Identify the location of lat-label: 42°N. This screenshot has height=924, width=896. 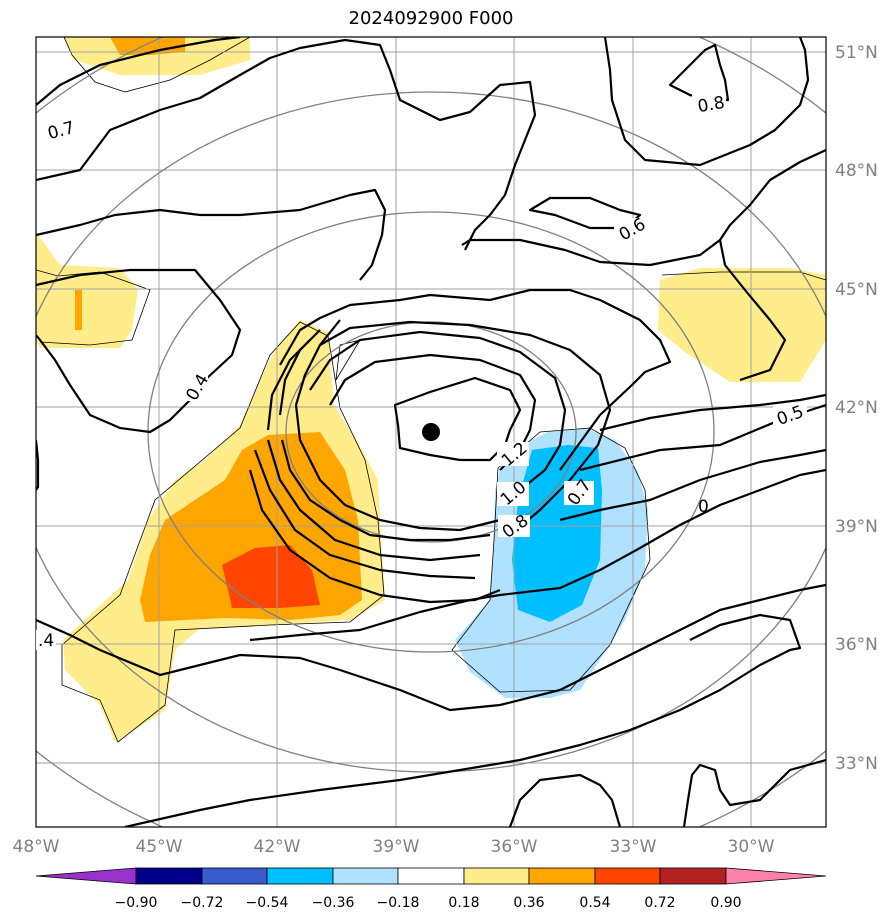
(856, 408).